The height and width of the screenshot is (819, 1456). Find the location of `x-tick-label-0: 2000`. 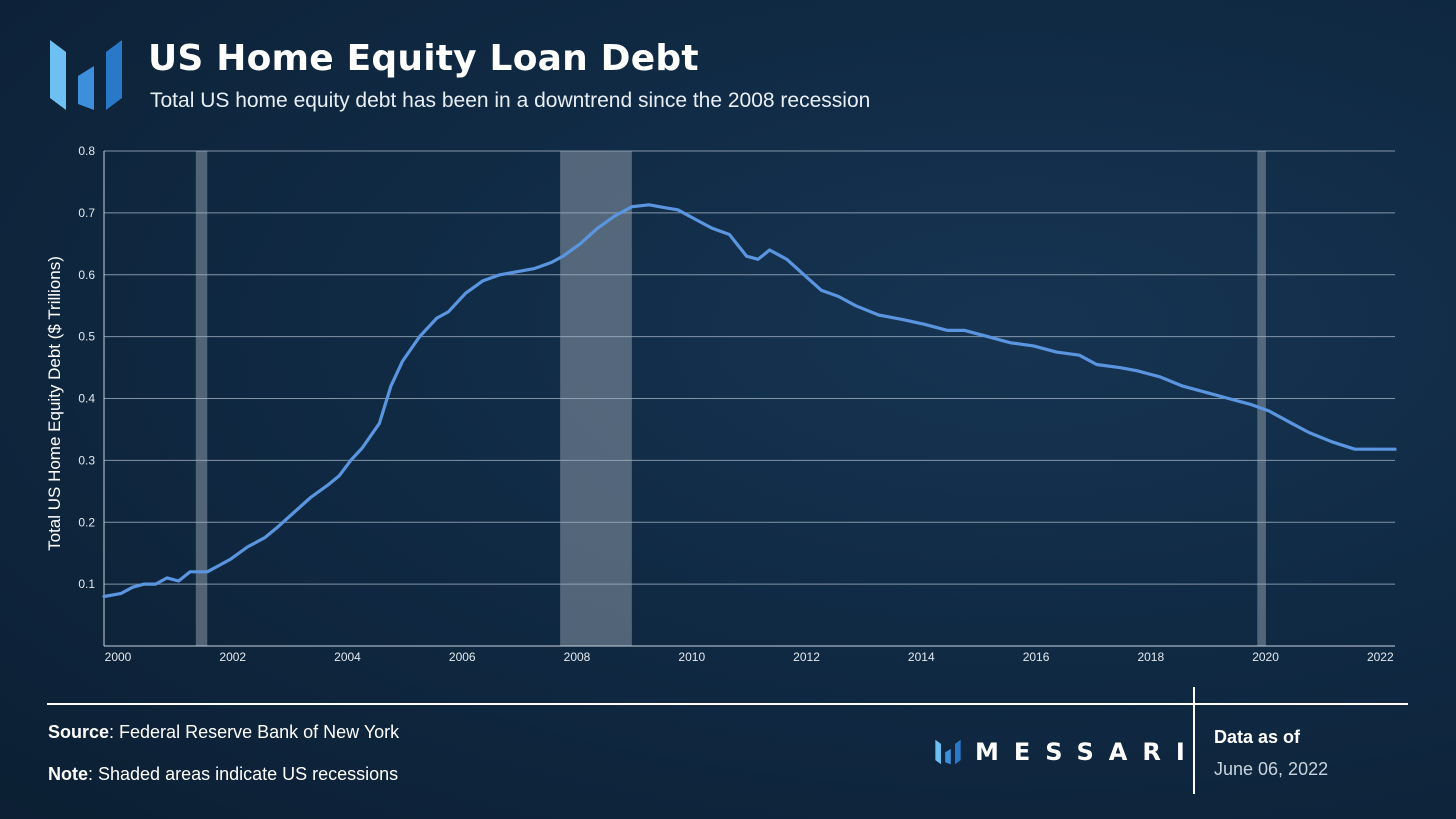

x-tick-label-0: 2000 is located at coordinates (118, 657).